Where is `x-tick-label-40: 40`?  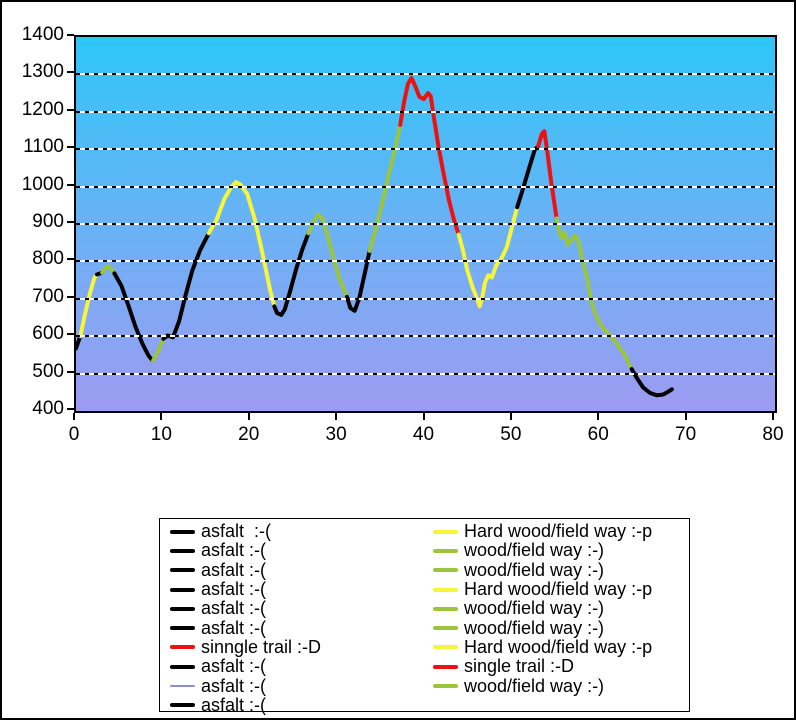 x-tick-label-40: 40 is located at coordinates (423, 434).